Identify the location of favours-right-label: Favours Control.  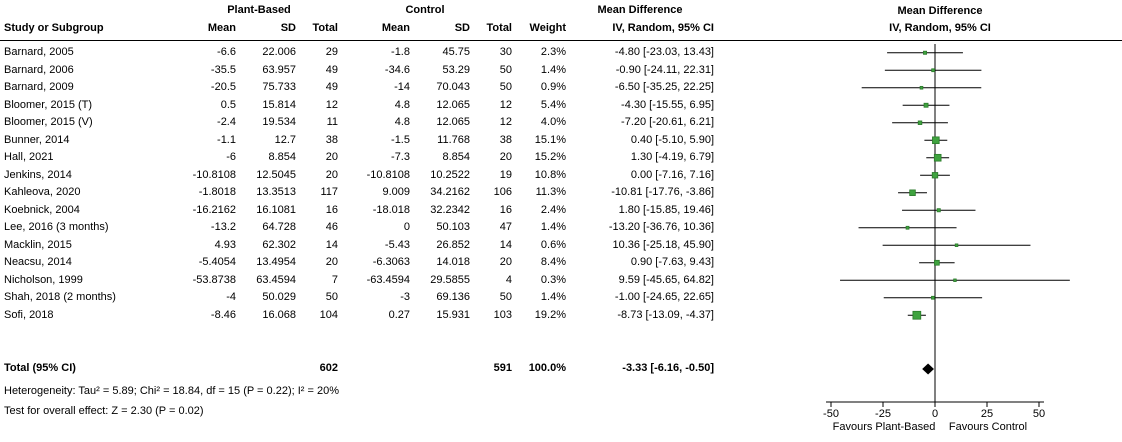
(988, 427).